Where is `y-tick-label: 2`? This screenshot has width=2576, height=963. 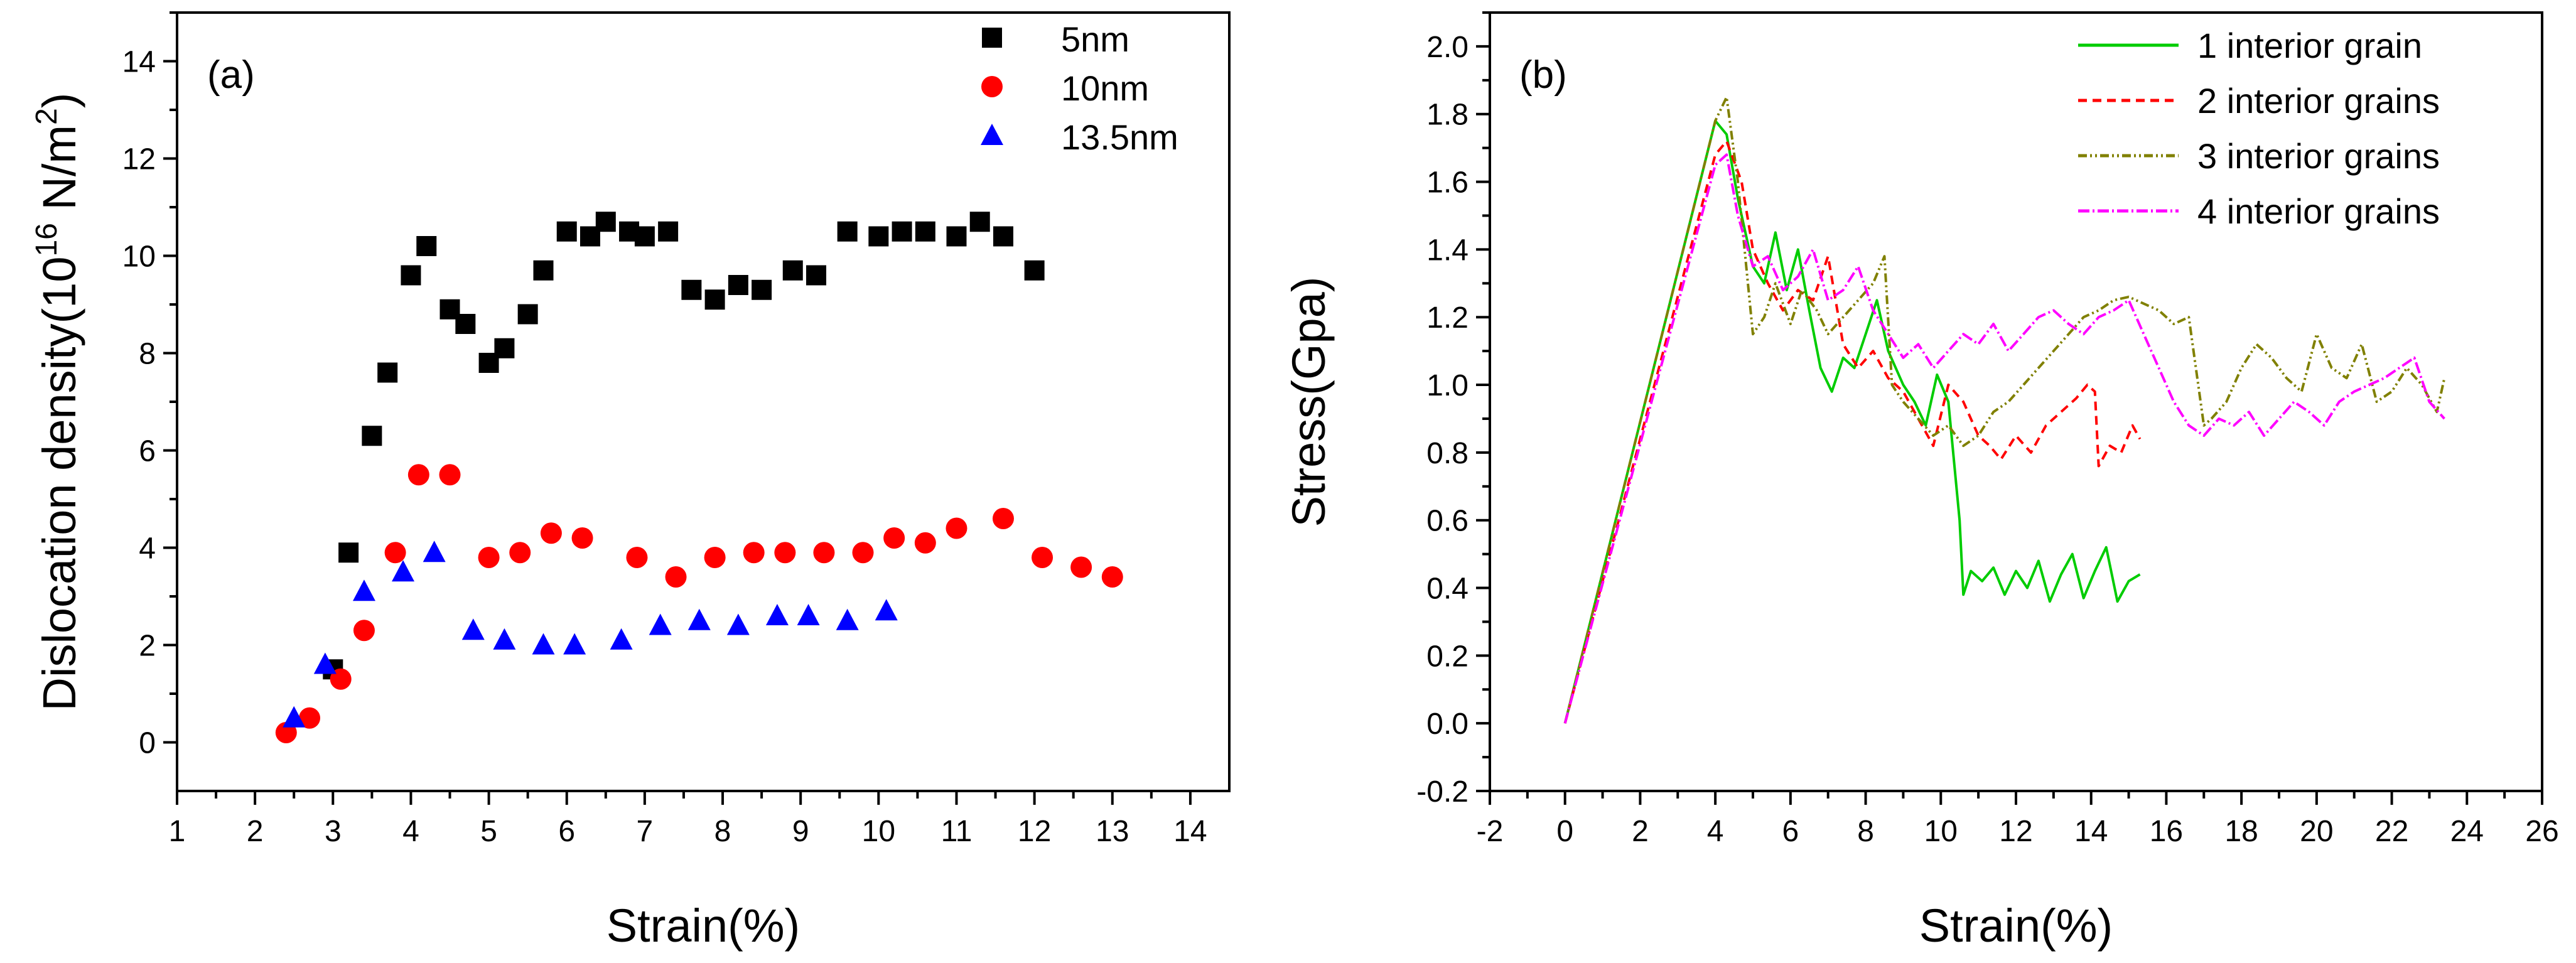 y-tick-label: 2 is located at coordinates (147, 646).